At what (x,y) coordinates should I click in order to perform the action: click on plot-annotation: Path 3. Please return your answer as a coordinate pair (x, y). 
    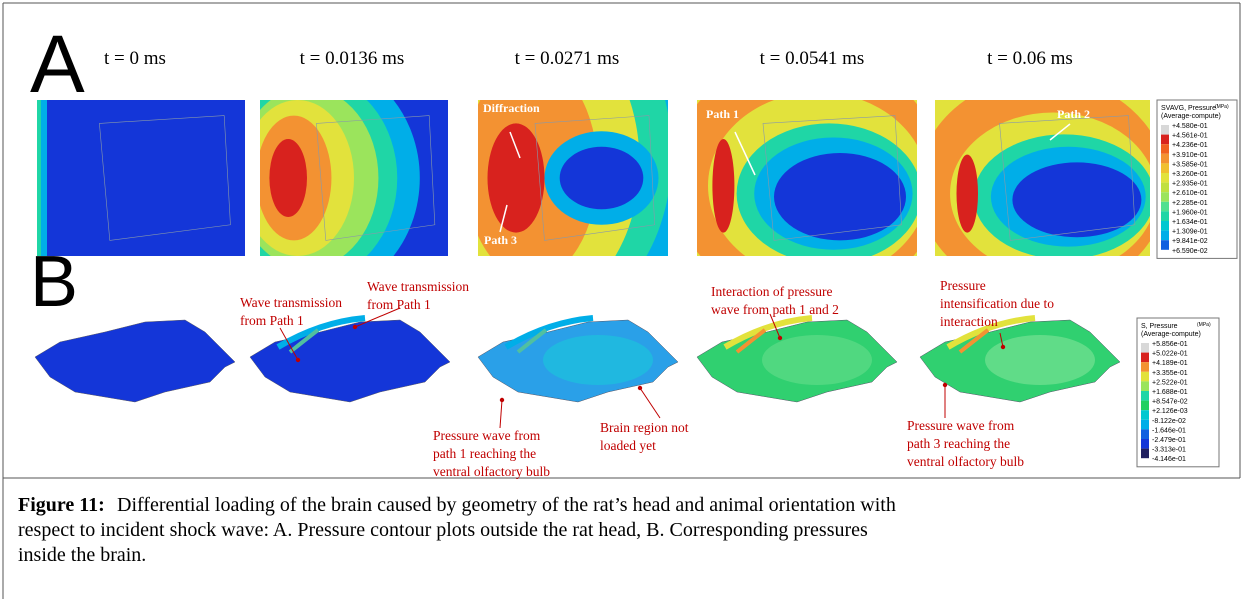
    Looking at the image, I should click on (500, 240).